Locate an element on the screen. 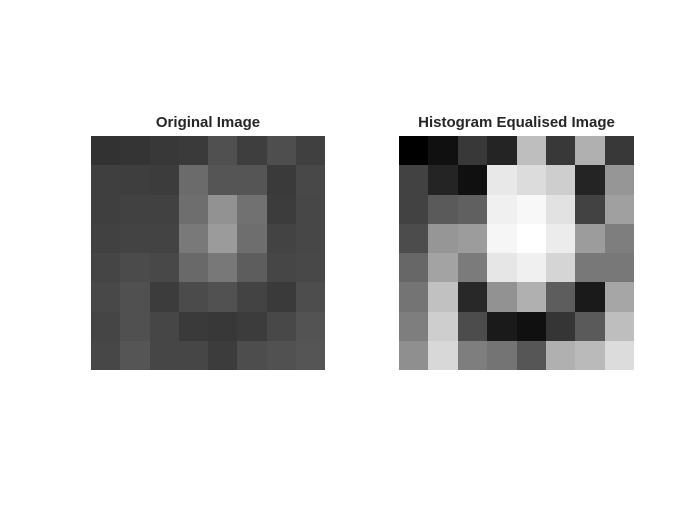 The image size is (700, 525). equalised-image-grid is located at coordinates (516, 253).